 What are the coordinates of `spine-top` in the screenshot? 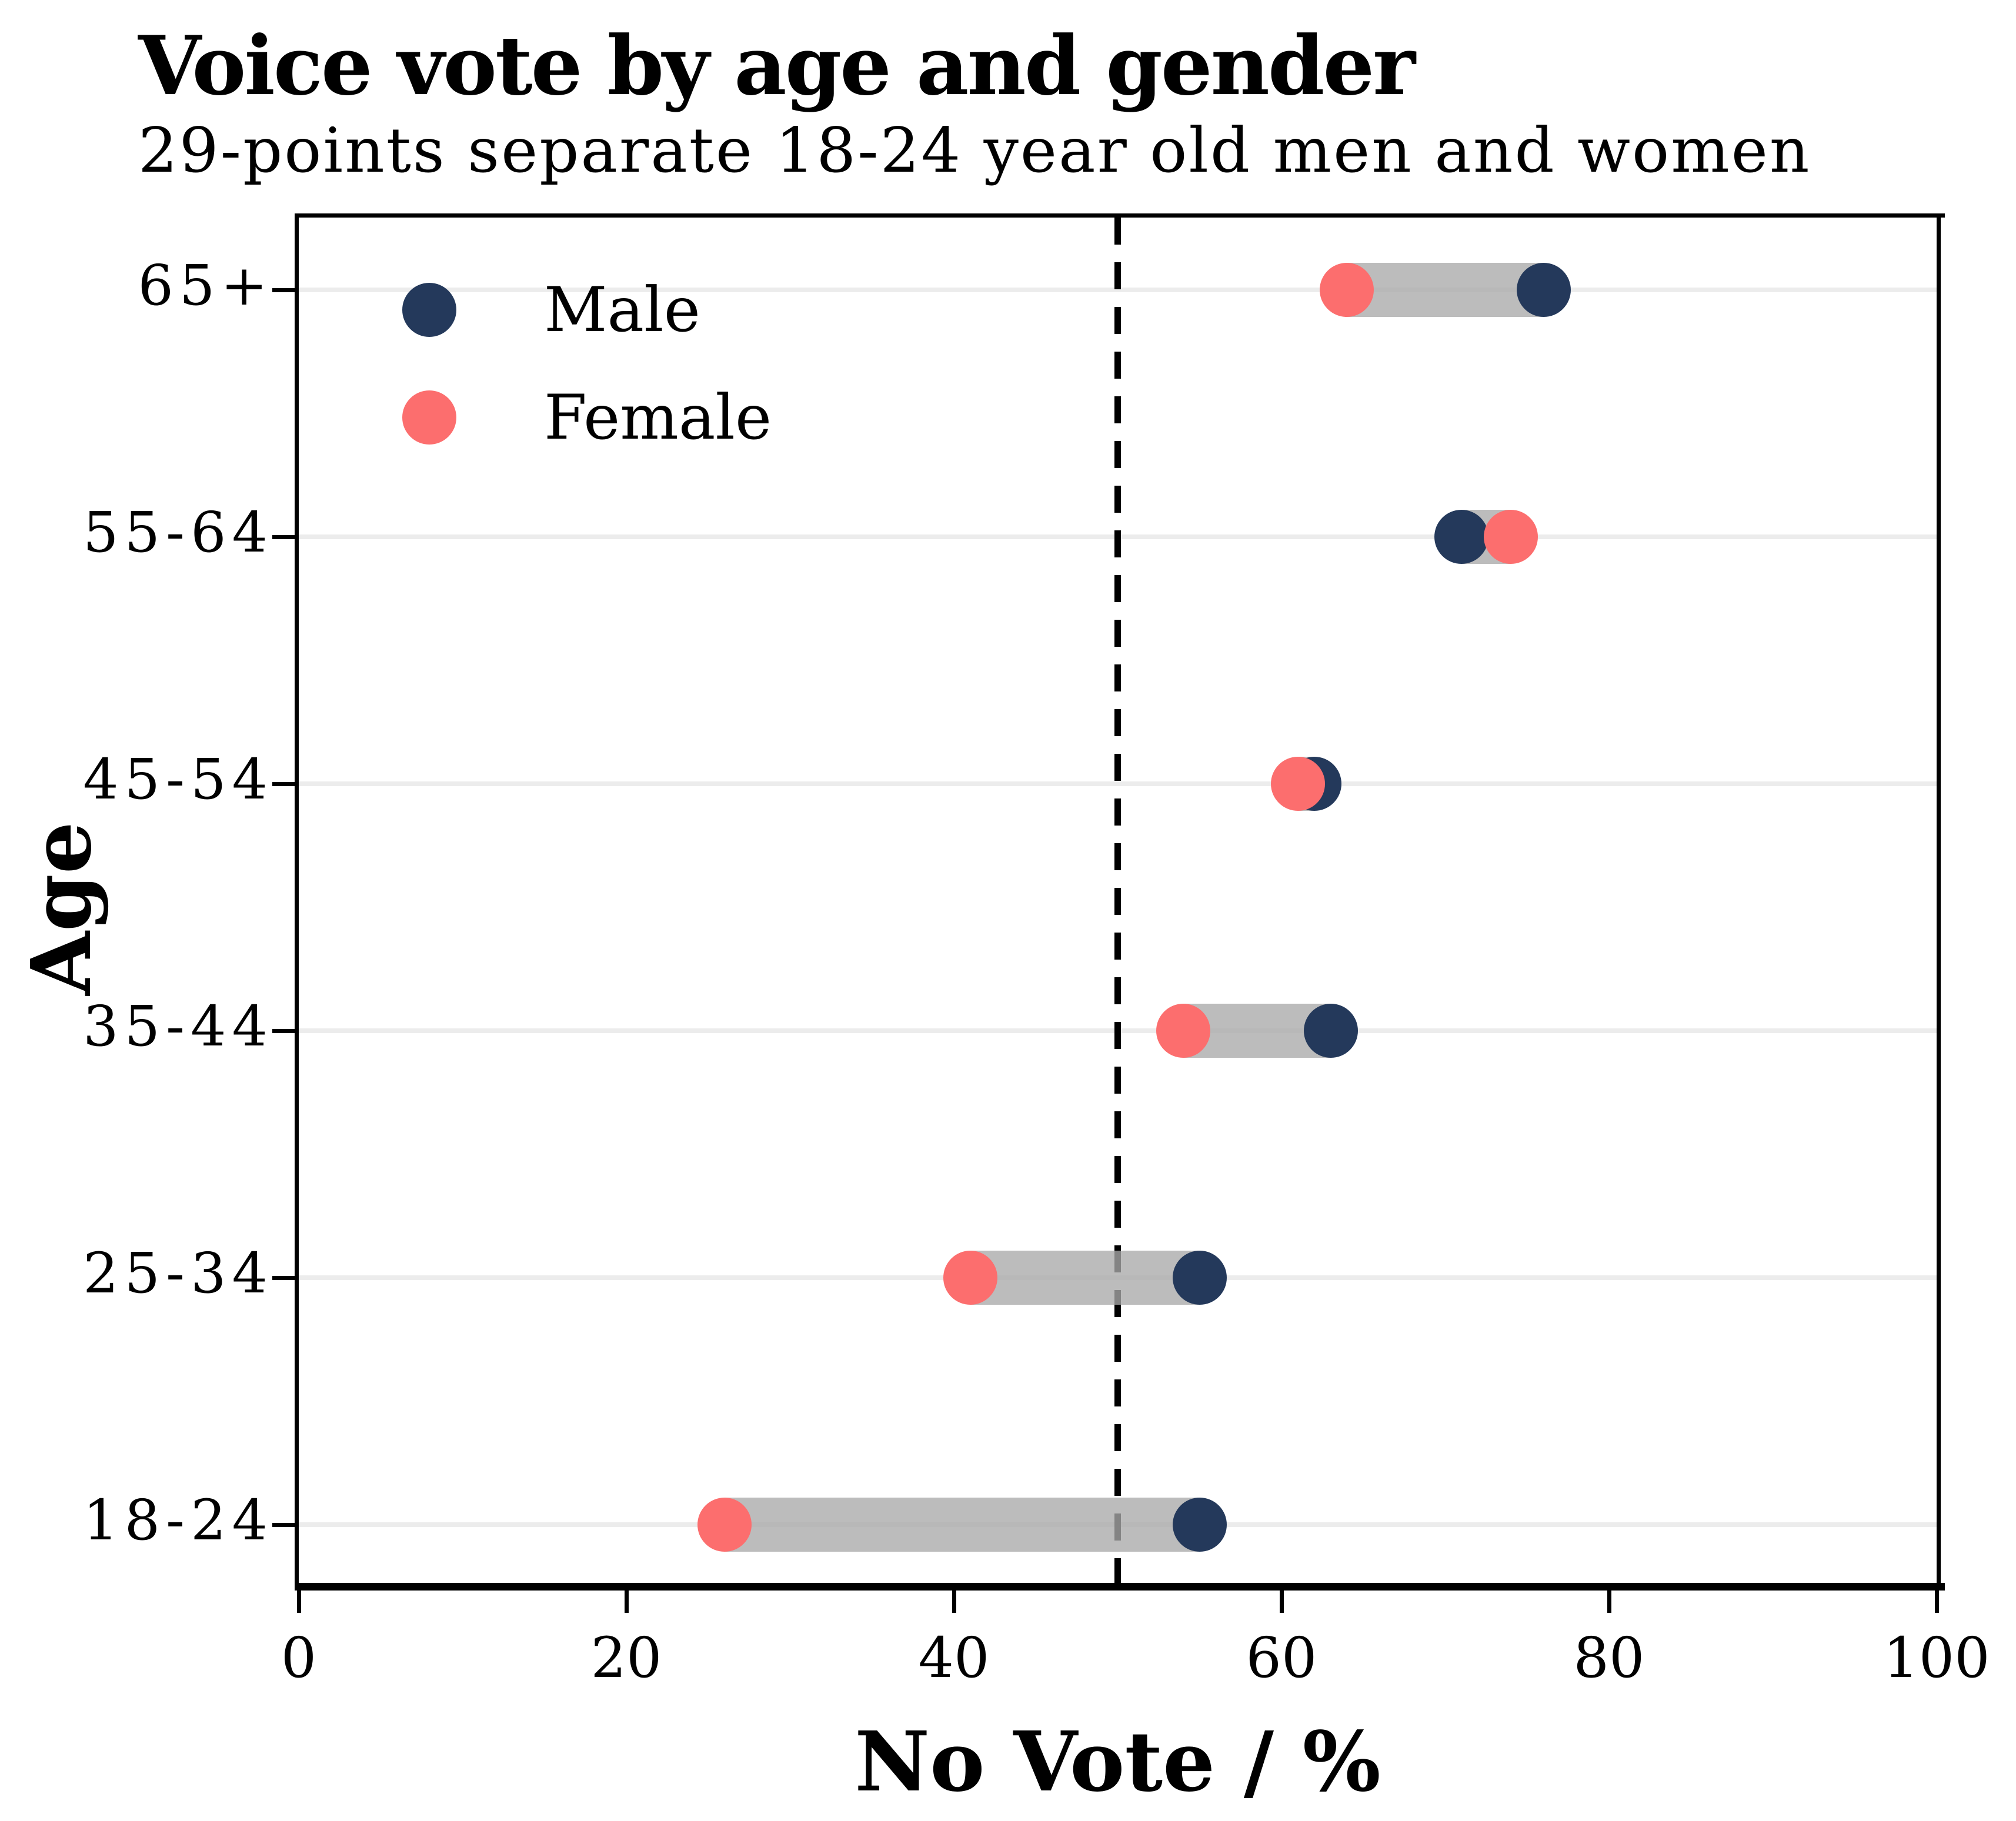 It's located at (1120, 215).